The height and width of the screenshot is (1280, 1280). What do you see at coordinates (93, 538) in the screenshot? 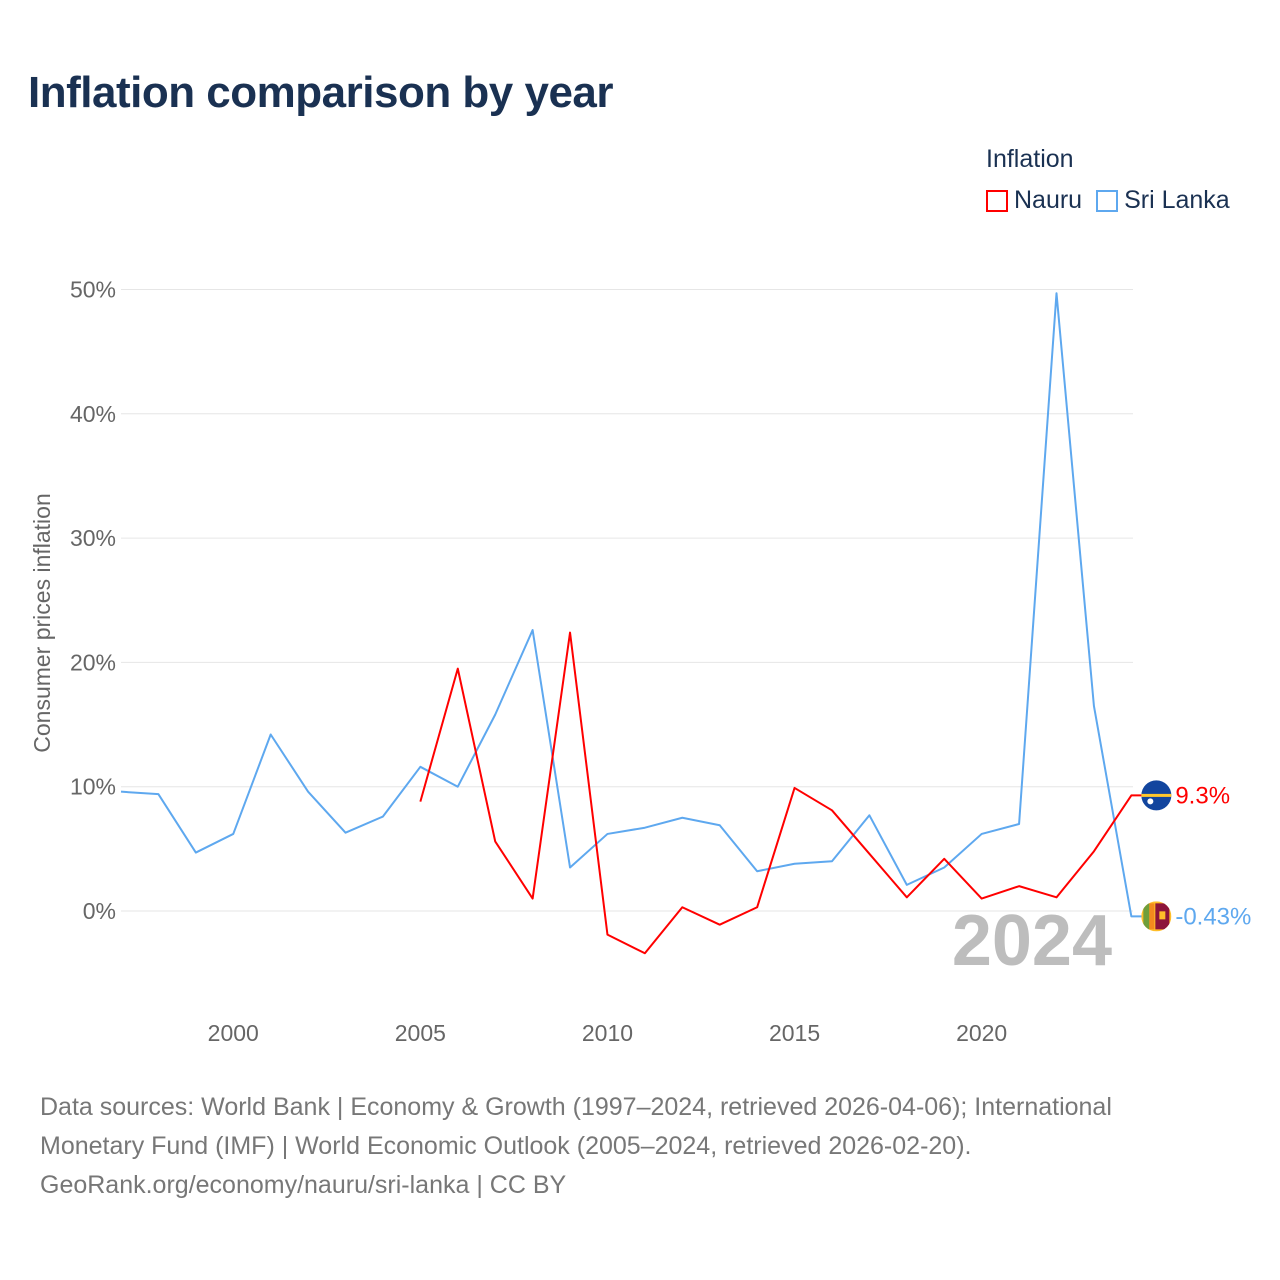
I see `y-tick-label: 30%` at bounding box center [93, 538].